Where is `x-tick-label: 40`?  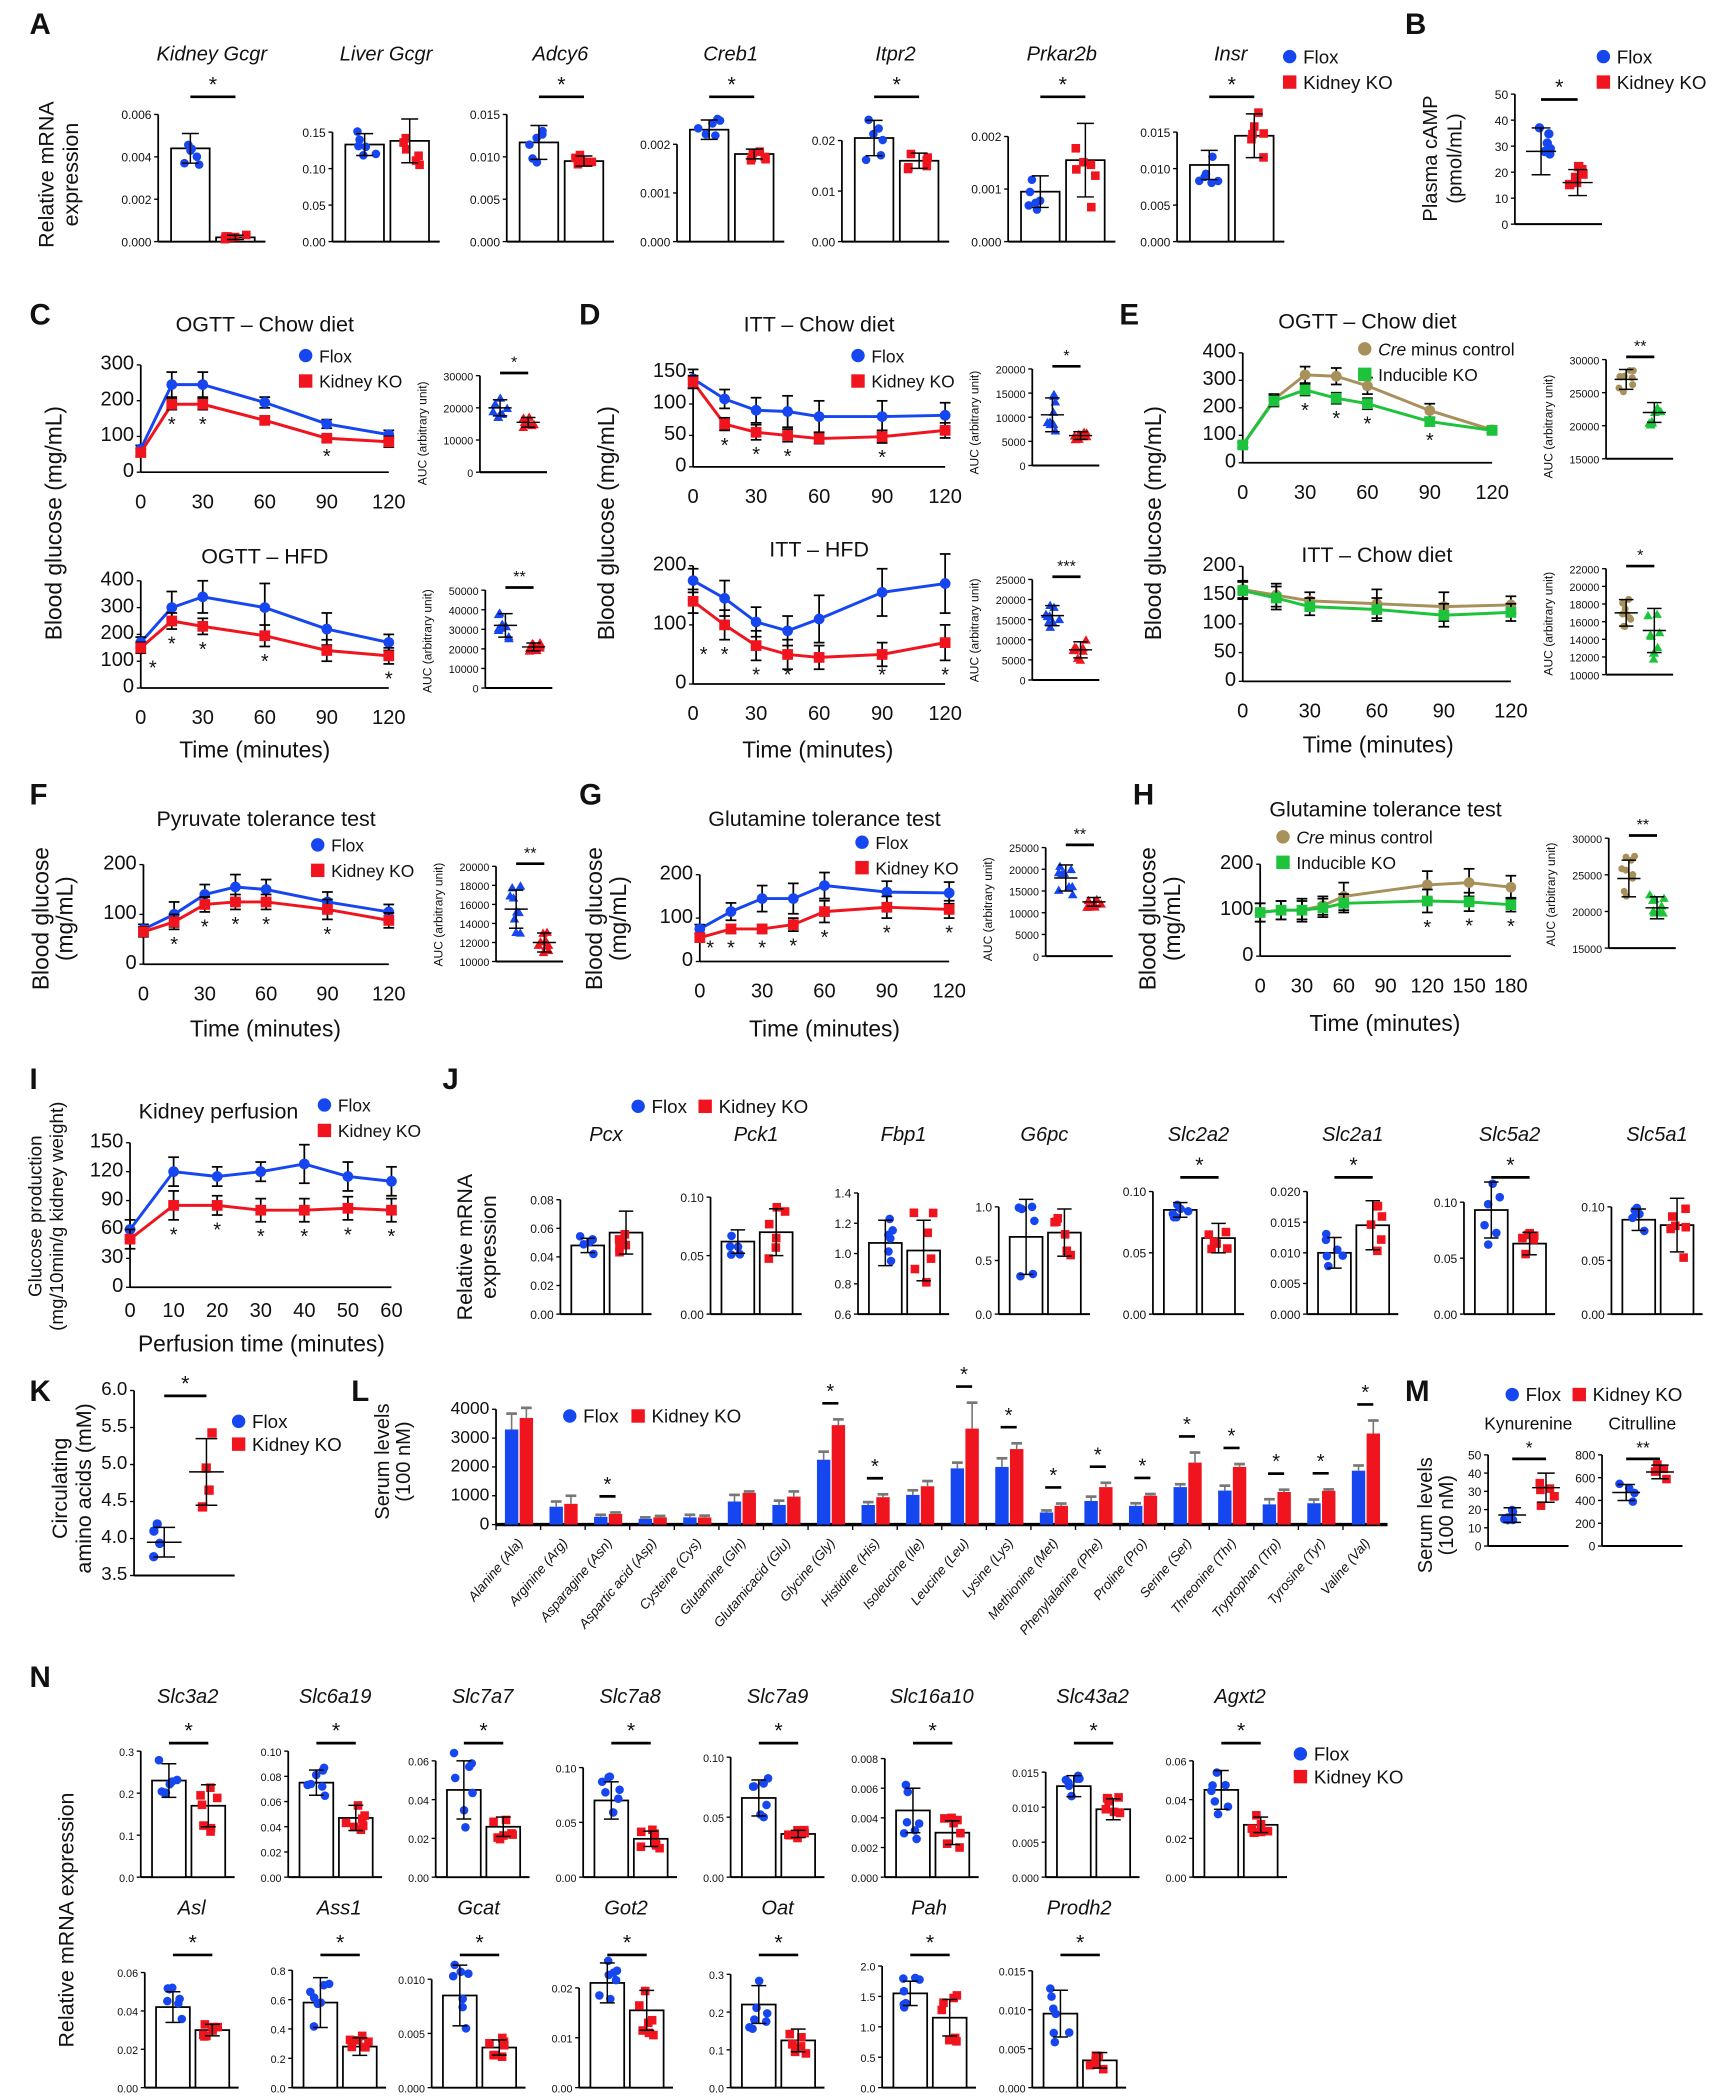
x-tick-label: 40 is located at coordinates (304, 1311).